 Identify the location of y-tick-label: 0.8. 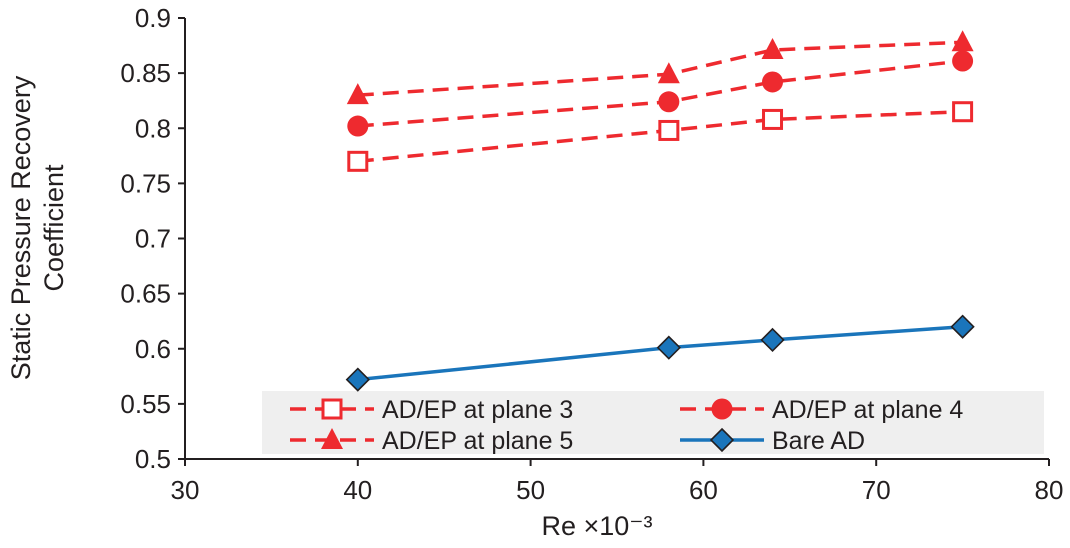
(153, 128).